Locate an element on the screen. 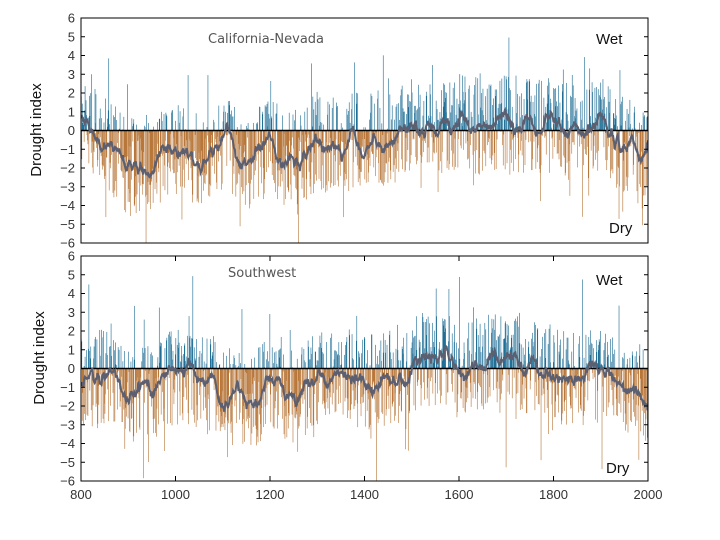  bar-year-1921 is located at coordinates (611, 150).